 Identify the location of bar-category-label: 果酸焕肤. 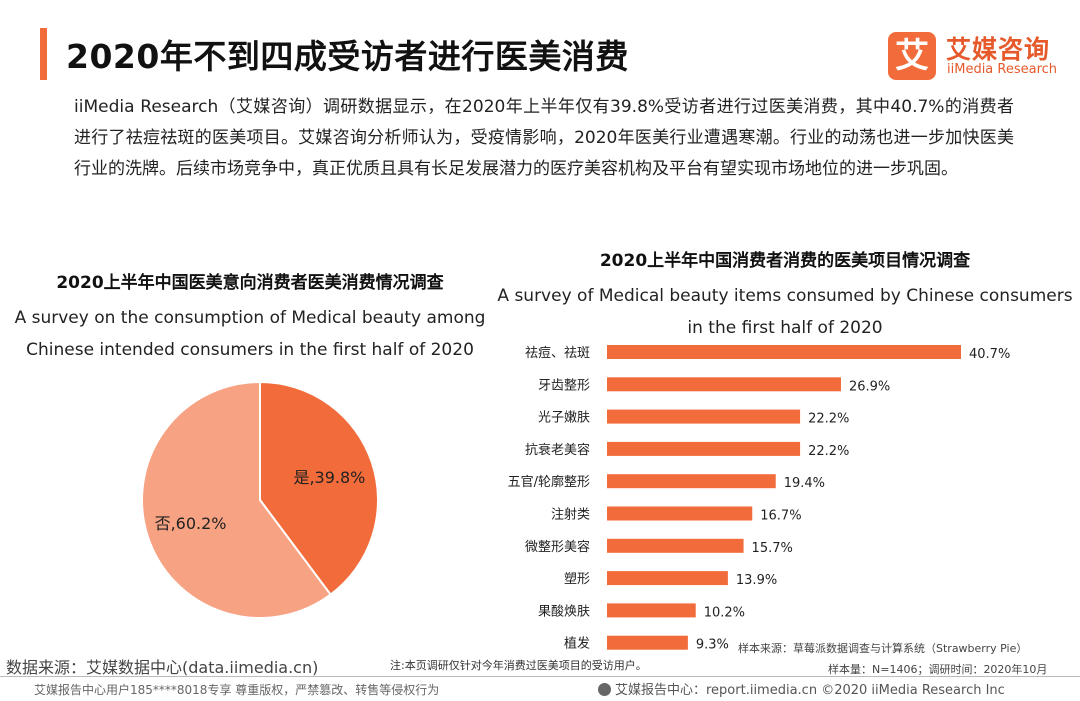
(564, 611).